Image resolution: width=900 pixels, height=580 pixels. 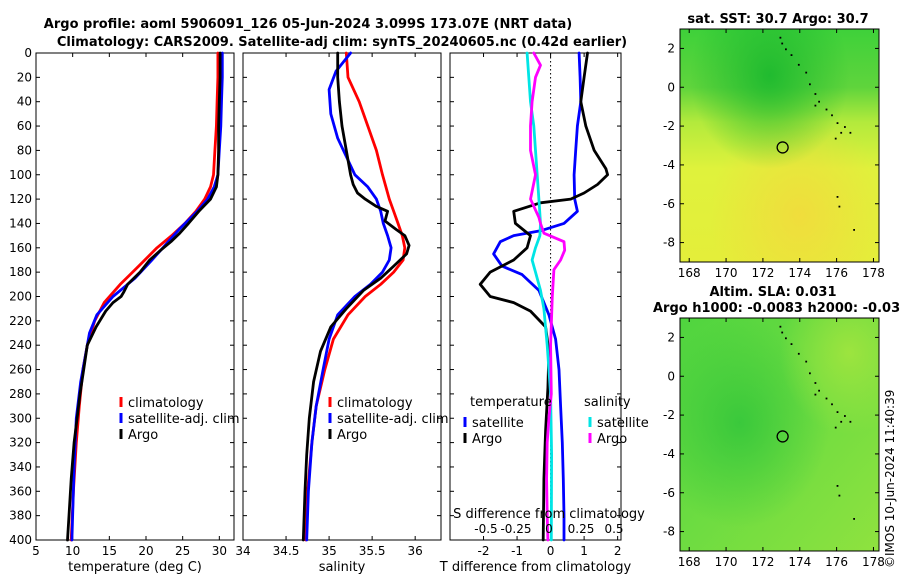 What do you see at coordinates (20, 443) in the screenshot?
I see `y-tick-label: 320` at bounding box center [20, 443].